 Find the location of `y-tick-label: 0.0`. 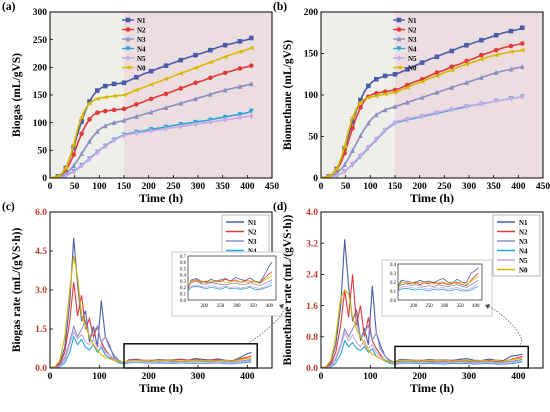

y-tick-label: 0.0 is located at coordinates (312, 369).